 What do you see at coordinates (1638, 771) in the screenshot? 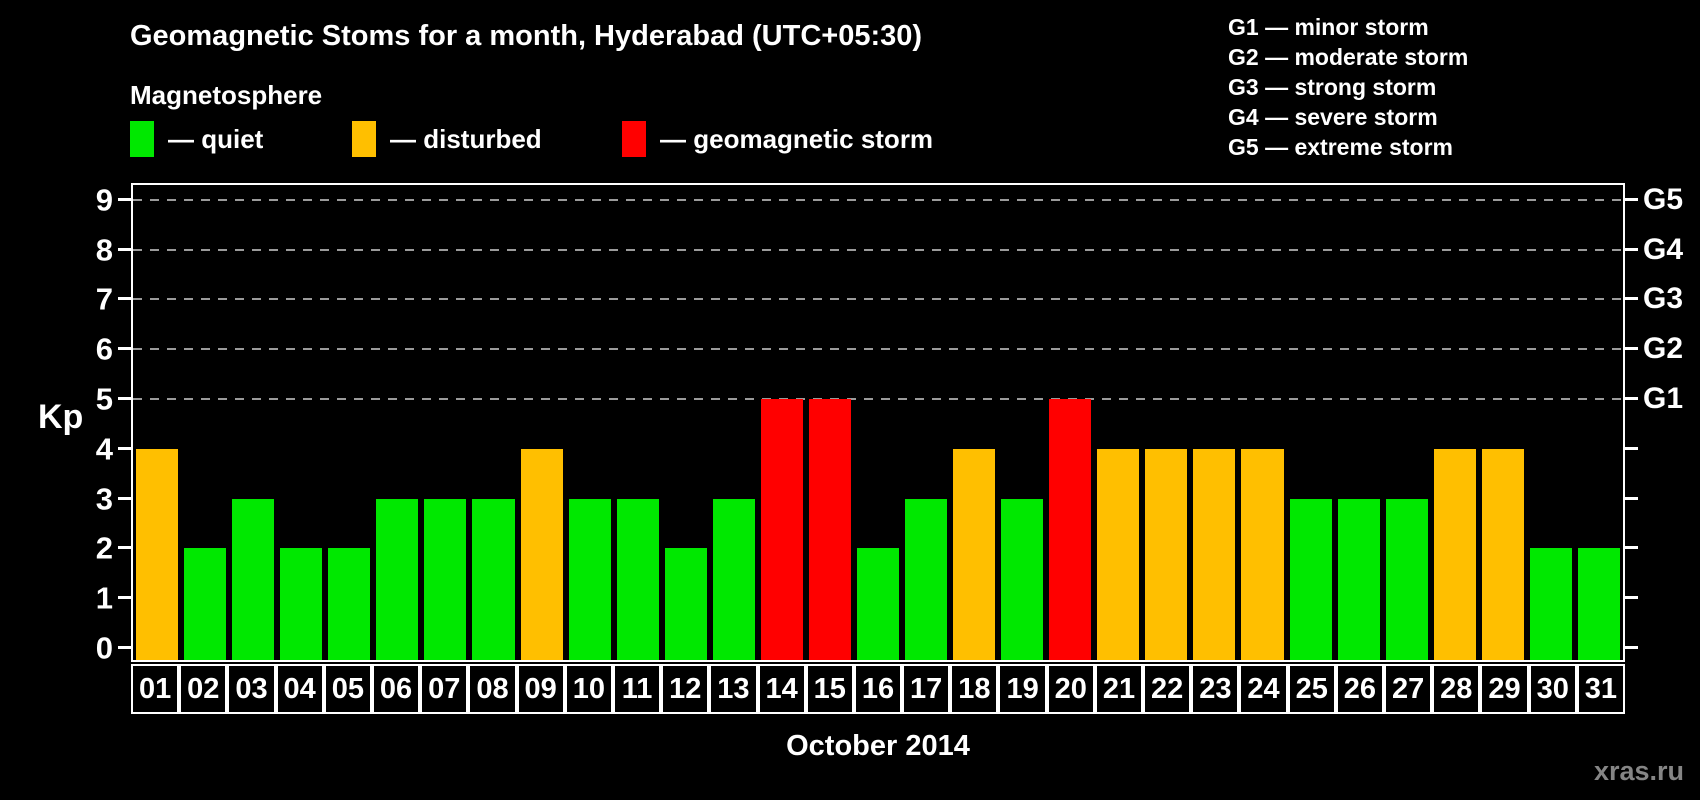
I see `watermark: xras.ru` at bounding box center [1638, 771].